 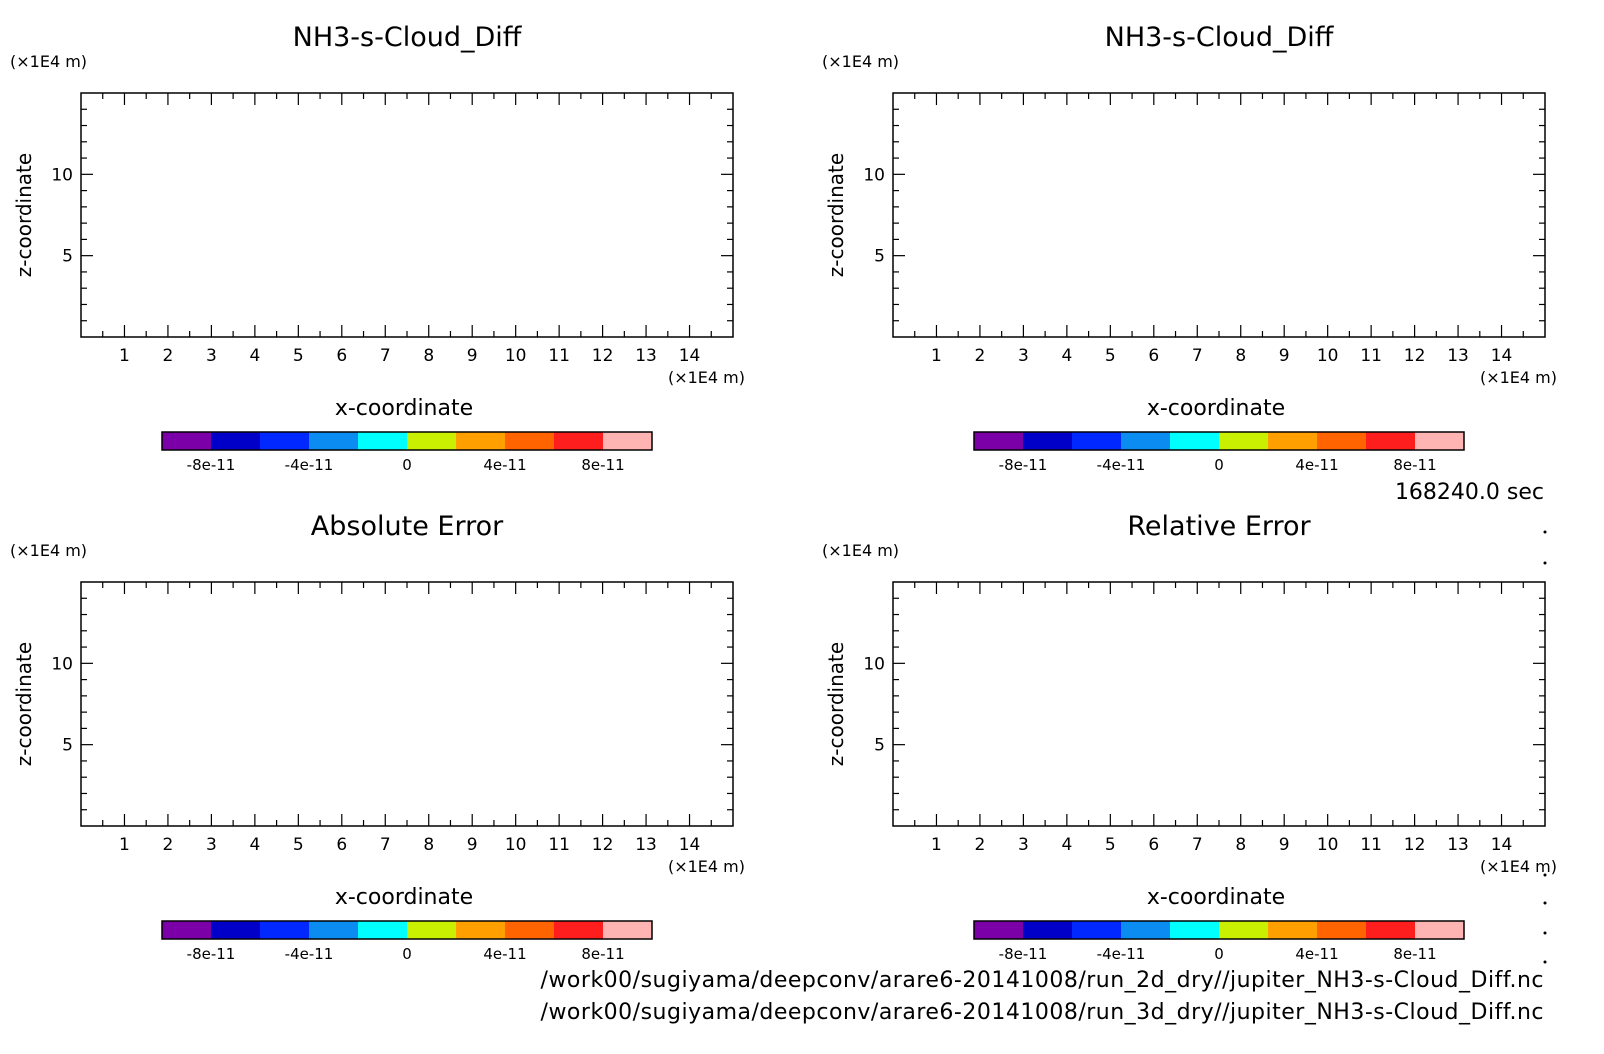 I want to click on colorbar-label: -8e-11, so click(x=211, y=465).